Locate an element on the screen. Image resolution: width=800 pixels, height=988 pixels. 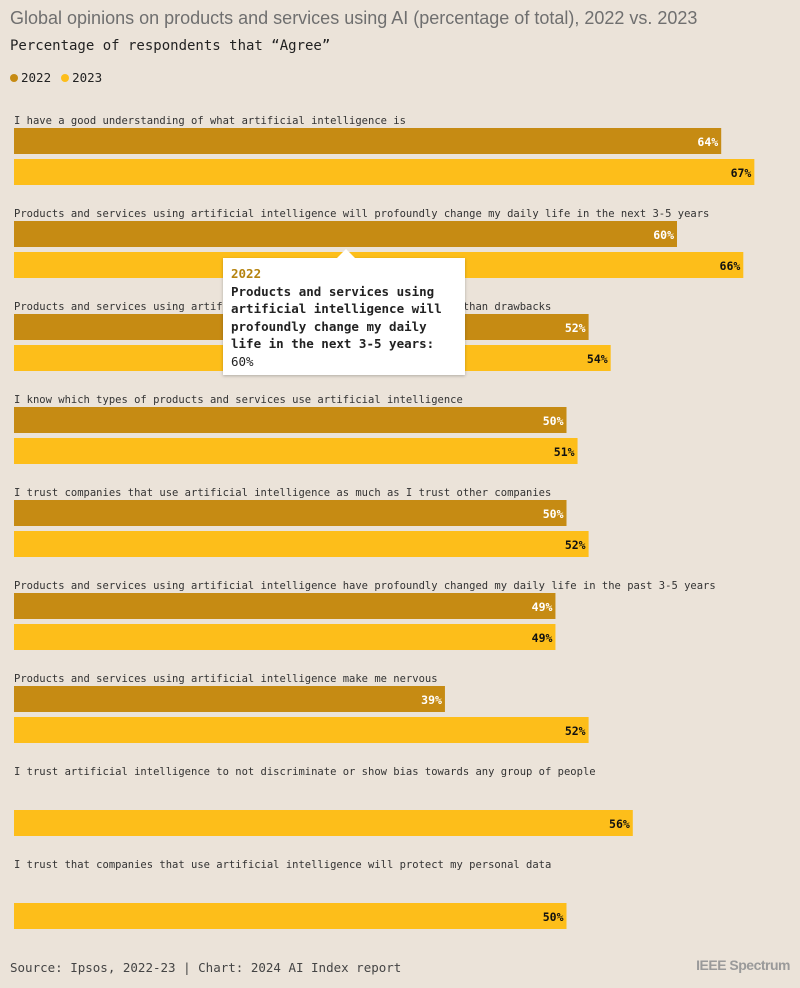
data-label-2023: 54% is located at coordinates (597, 359).